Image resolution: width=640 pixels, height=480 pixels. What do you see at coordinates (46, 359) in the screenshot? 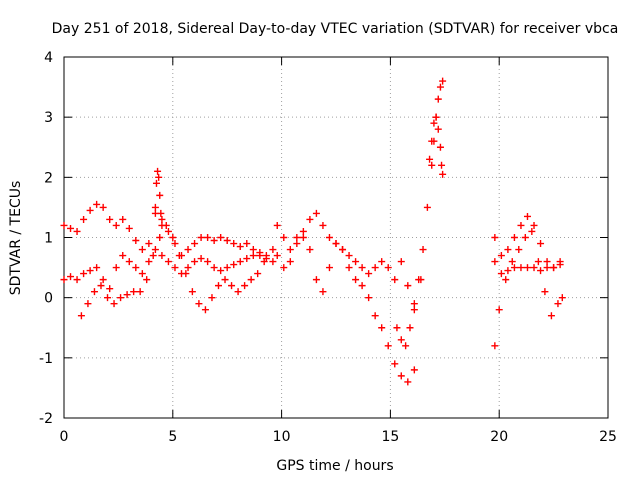
I see `y-tick-label: -1` at bounding box center [46, 359].